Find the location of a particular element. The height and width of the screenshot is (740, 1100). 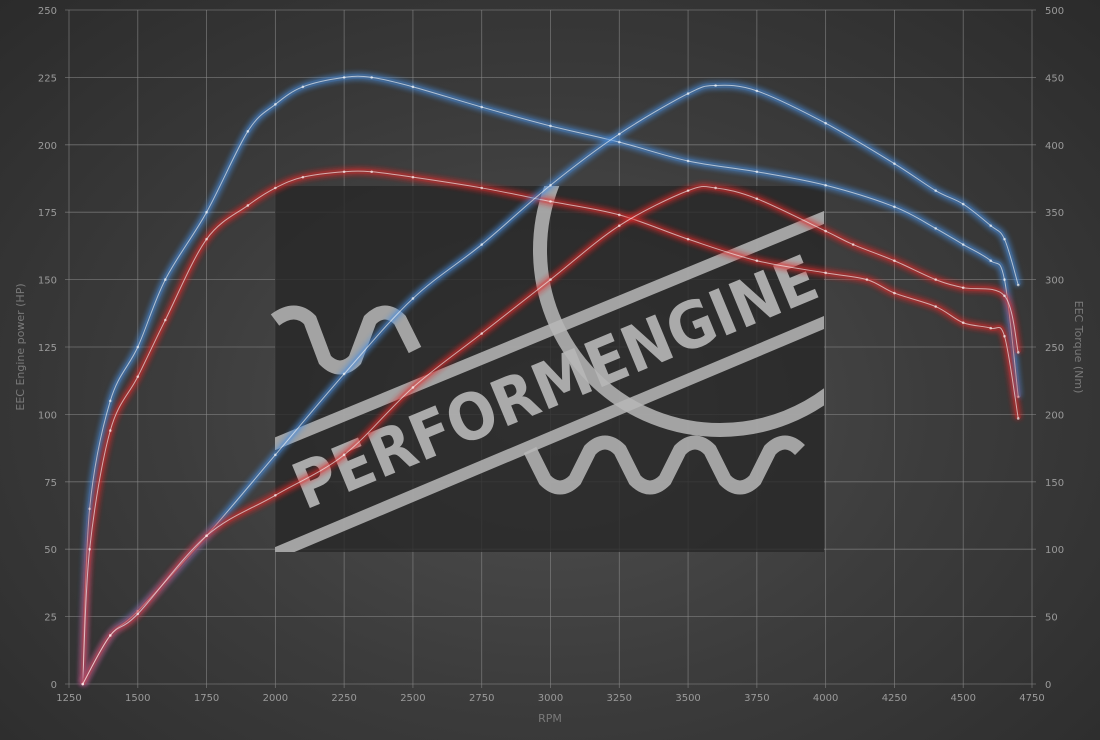

y-left-tick-label: 200 is located at coordinates (47, 146).